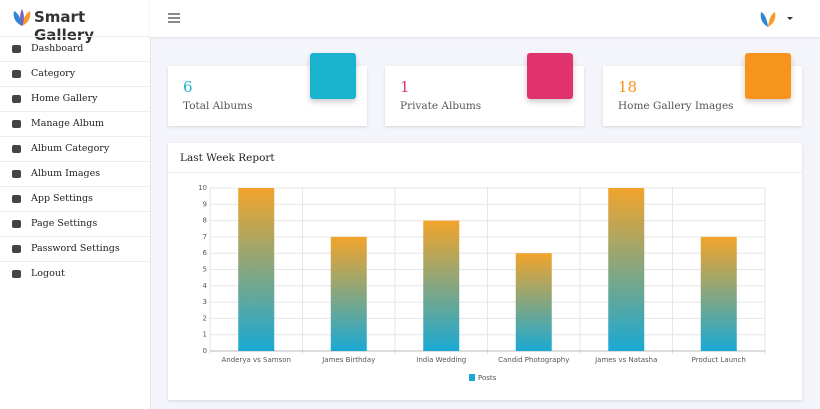 This screenshot has height=409, width=820. Describe the element at coordinates (676, 106) in the screenshot. I see `stat-label: Home Gallery Images` at that location.